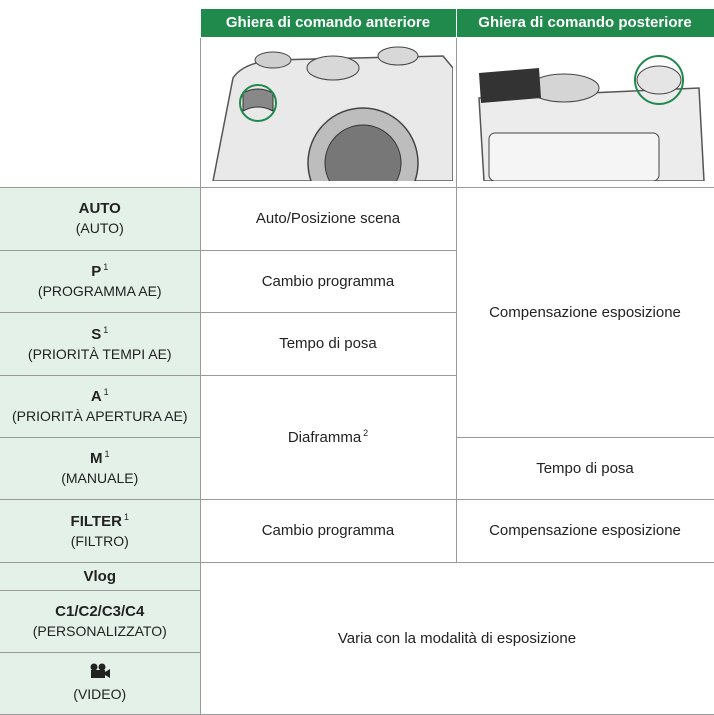  I want to click on mode-name: AUTO, so click(99, 208).